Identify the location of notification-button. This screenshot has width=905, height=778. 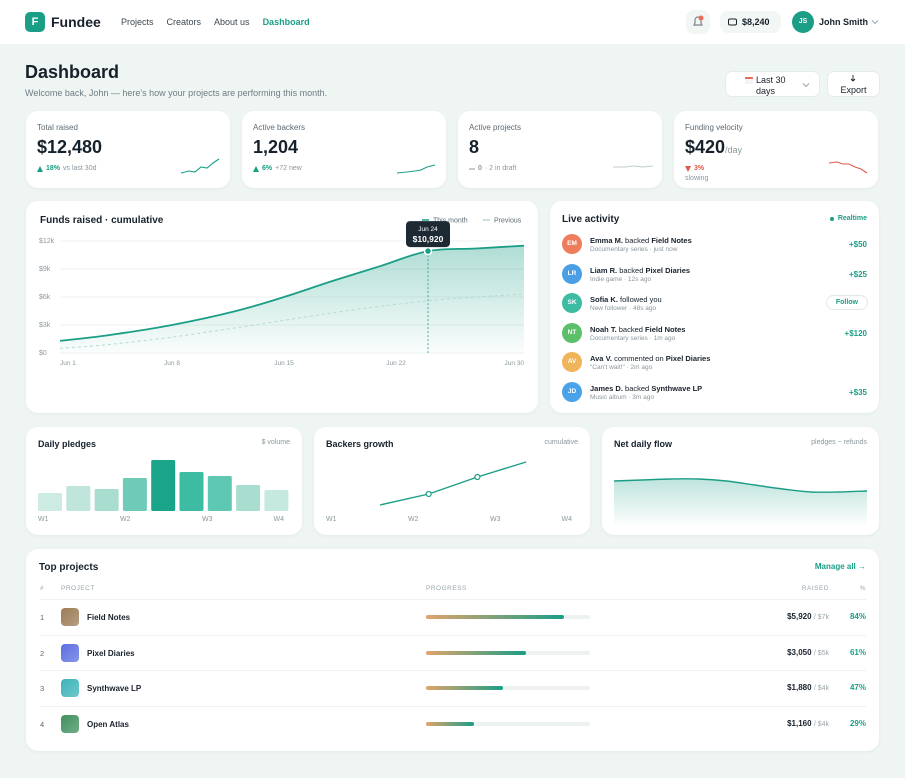
(698, 22).